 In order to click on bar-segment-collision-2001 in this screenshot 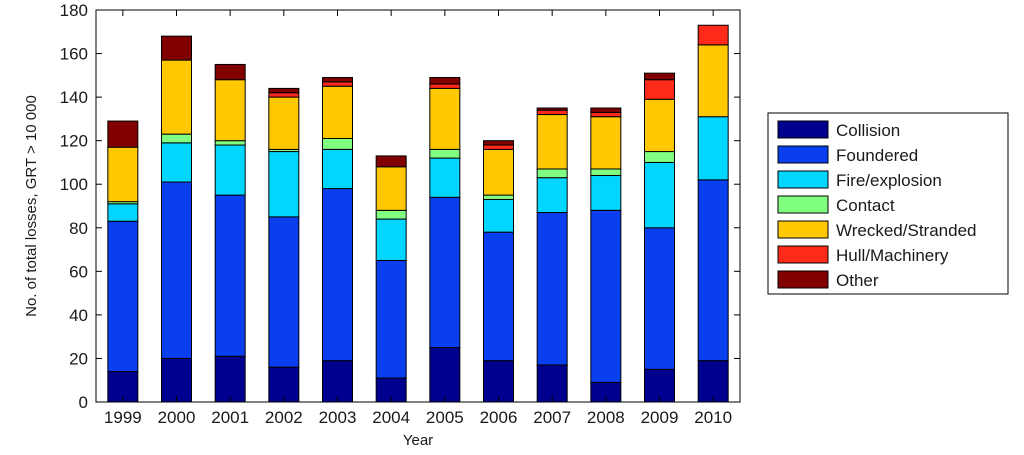, I will do `click(230, 379)`.